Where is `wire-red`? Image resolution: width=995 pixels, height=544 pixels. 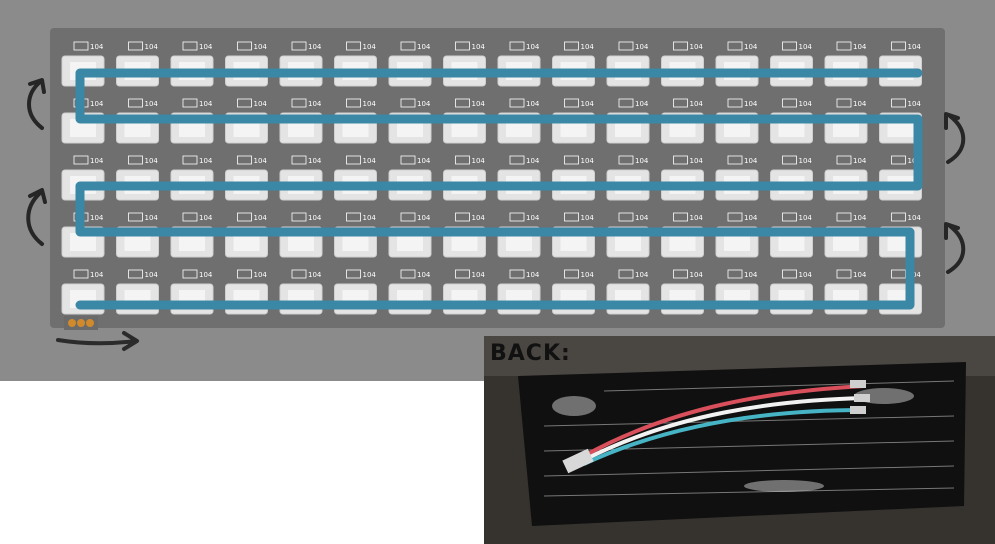
wire-red is located at coordinates (724, 421).